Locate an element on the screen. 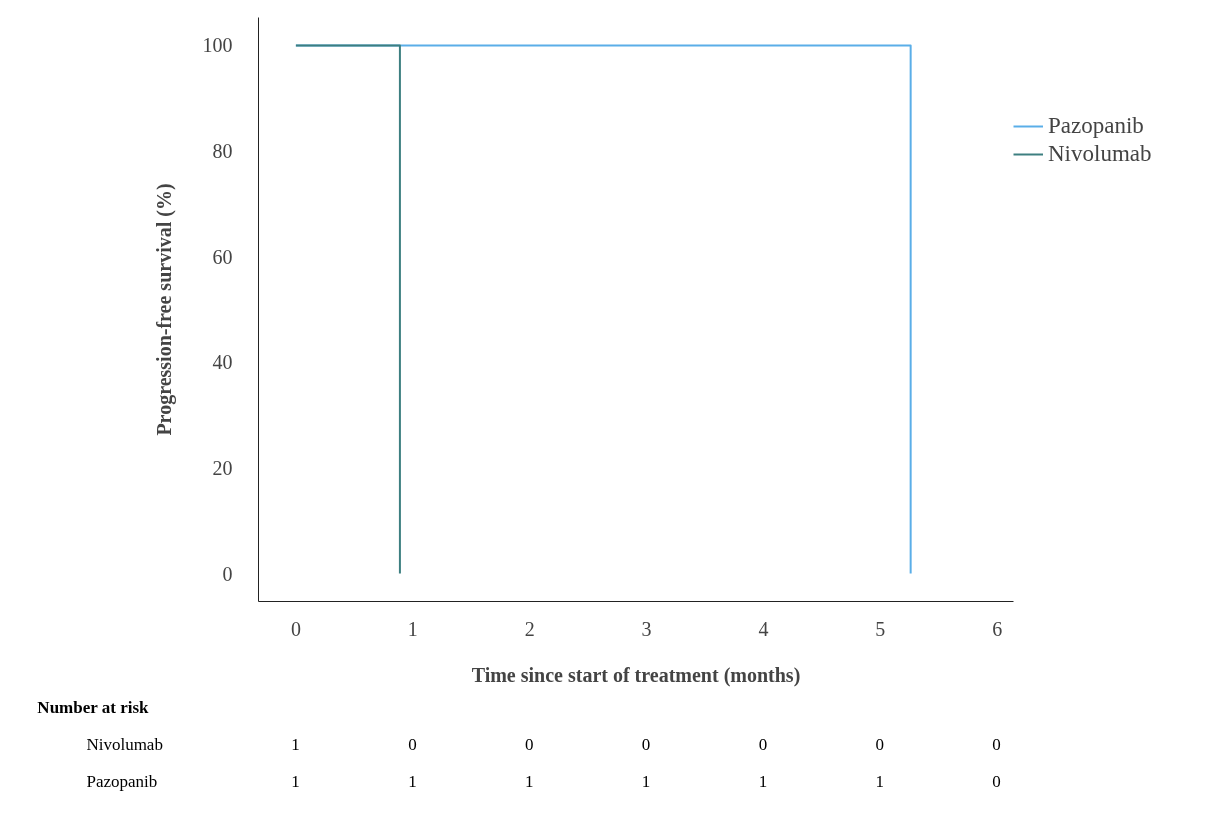 This screenshot has width=1205, height=823. y-tick-label: 60 is located at coordinates (222, 256).